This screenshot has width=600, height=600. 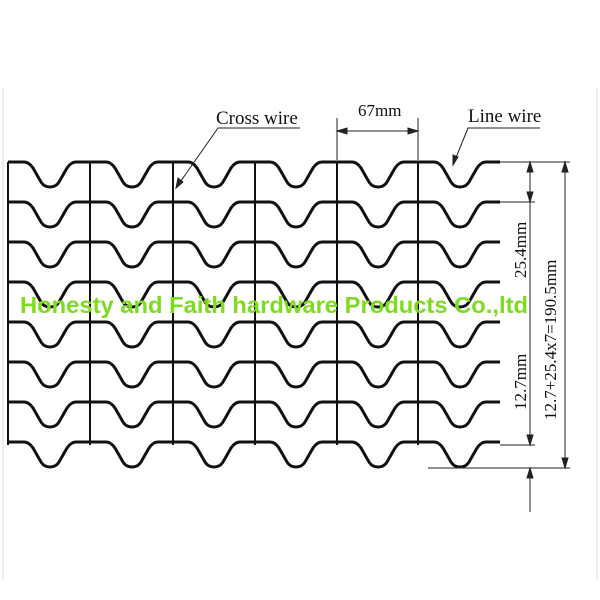 I want to click on line-wire-leader, so click(x=496, y=146).